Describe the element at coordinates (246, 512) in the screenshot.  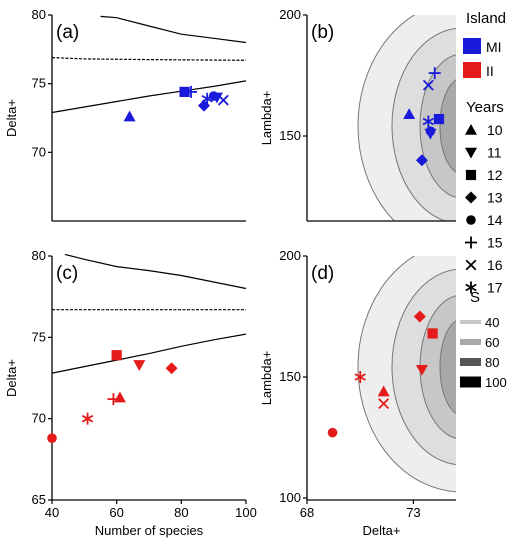
I see `x-tick-label: 100` at that location.